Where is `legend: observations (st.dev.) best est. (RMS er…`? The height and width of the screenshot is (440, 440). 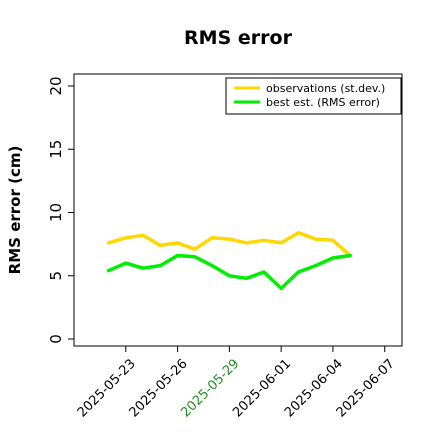 legend: observations (st.dev.) best est. (RMS er… is located at coordinates (313, 96).